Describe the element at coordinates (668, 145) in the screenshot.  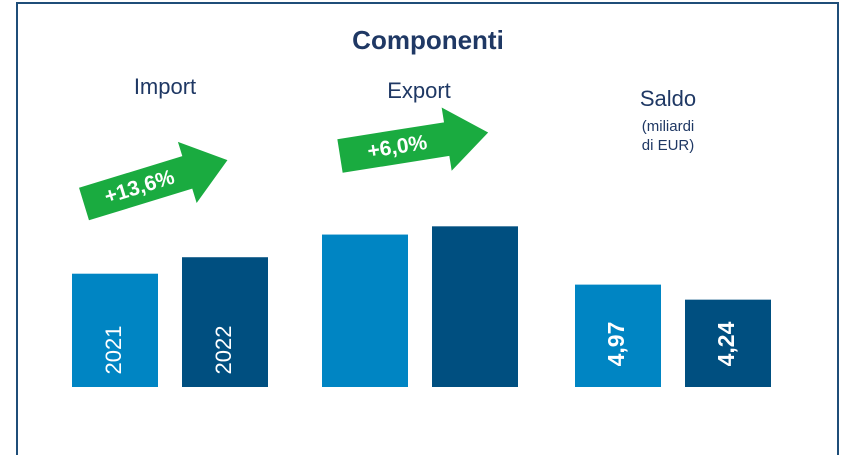
I see `category-note: di EUR)` at that location.